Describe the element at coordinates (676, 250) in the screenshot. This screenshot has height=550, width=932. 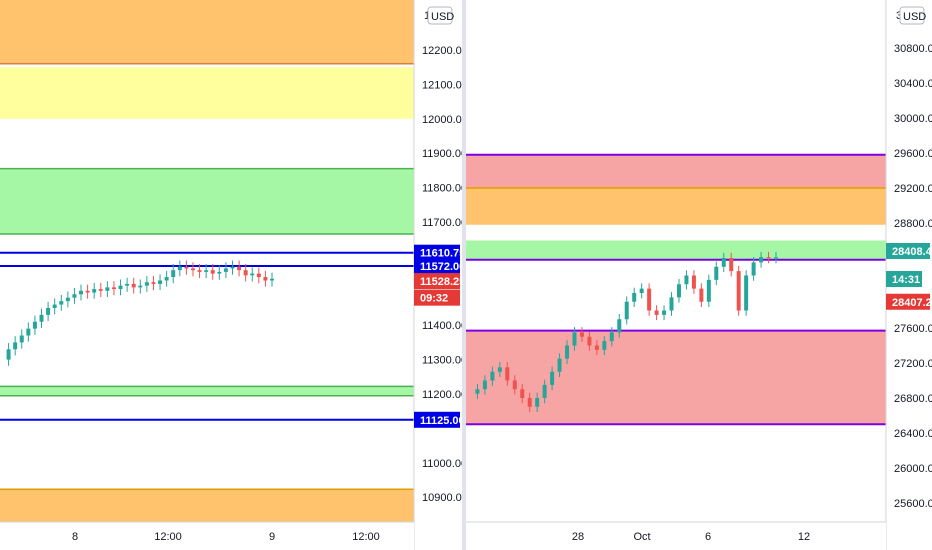
I see `green-zone` at that location.